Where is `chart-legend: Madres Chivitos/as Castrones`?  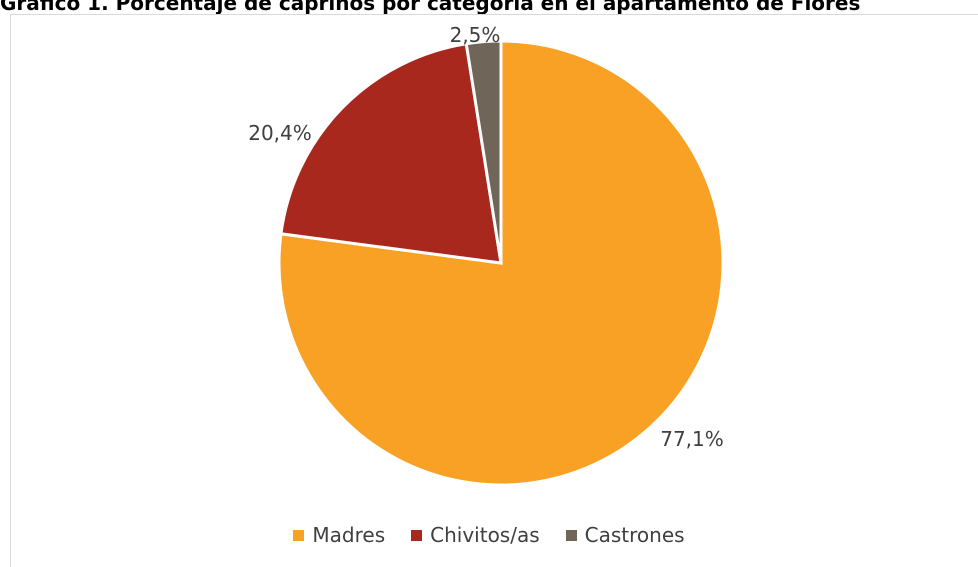 chart-legend: Madres Chivitos/as Castrones is located at coordinates (489, 535).